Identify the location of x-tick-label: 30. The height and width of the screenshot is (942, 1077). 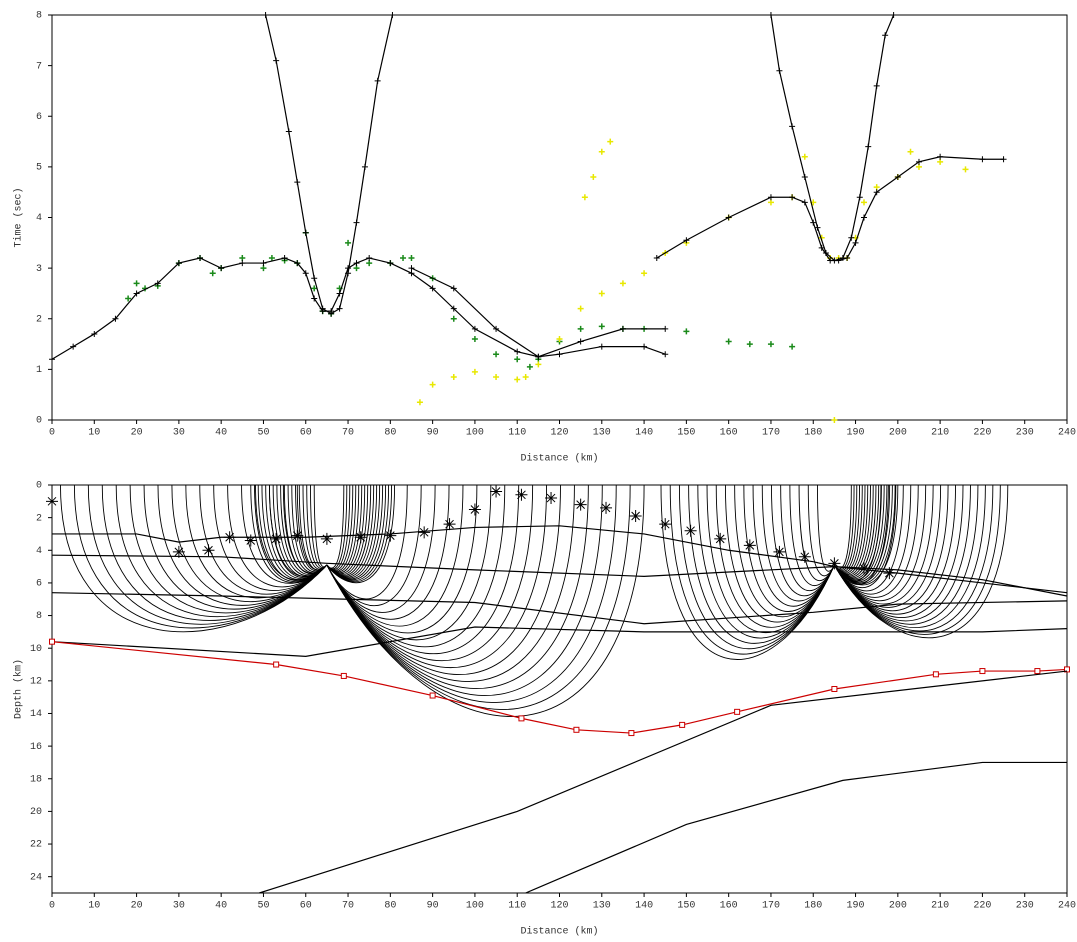
(179, 433).